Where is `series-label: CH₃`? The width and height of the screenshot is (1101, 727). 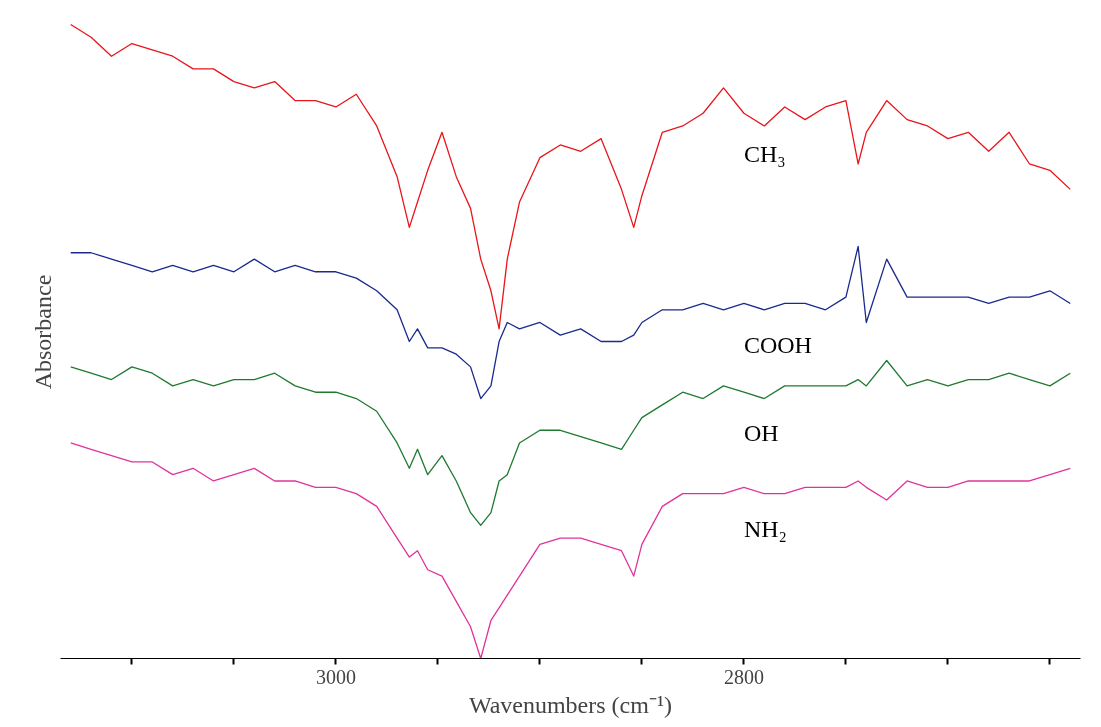
series-label: CH₃ is located at coordinates (764, 154).